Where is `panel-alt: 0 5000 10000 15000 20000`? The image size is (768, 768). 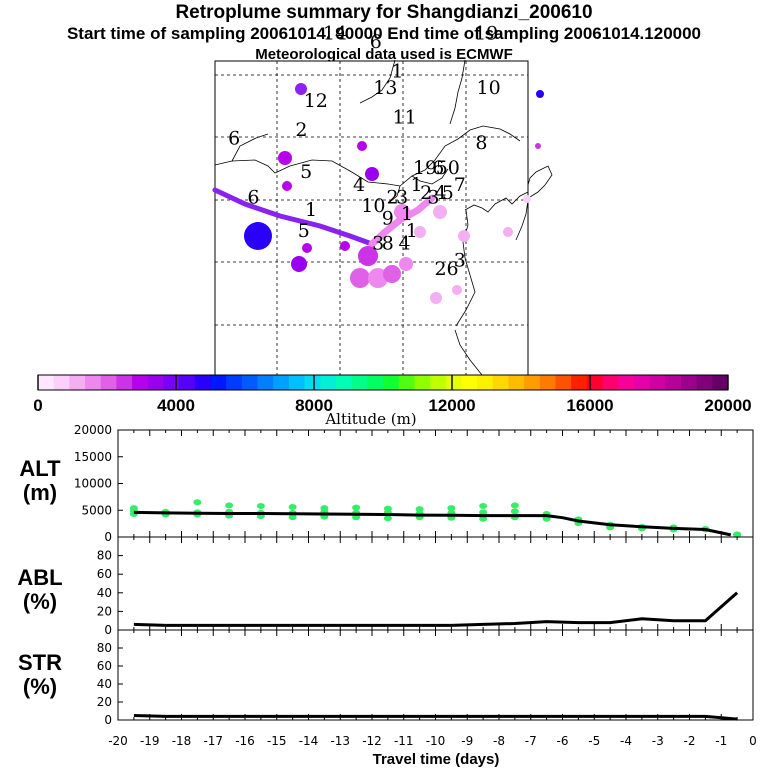
panel-alt: 0 5000 10000 15000 20000 is located at coordinates (414, 483).